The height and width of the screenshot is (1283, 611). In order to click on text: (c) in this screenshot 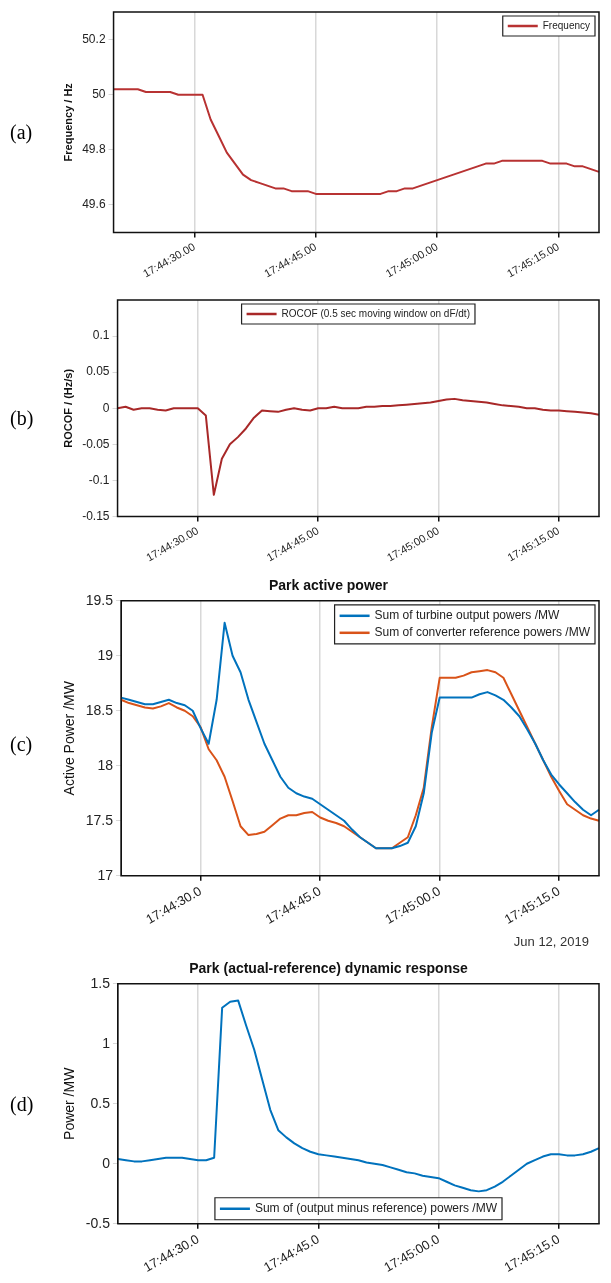, I will do `click(21, 744)`.